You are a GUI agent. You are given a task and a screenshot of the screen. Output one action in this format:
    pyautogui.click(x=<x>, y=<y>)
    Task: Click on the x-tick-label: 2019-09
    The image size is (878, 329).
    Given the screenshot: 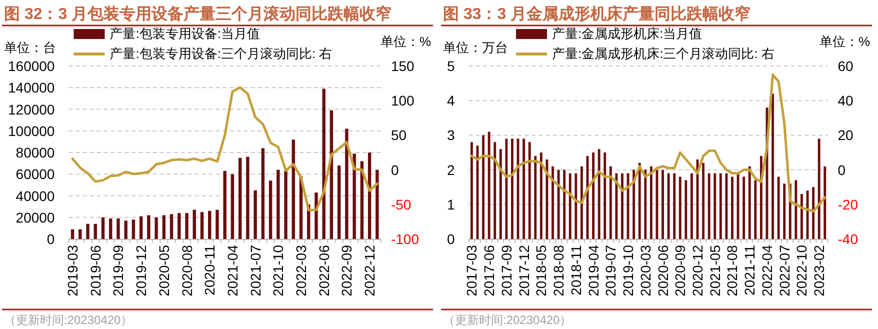 What is the action you would take?
    pyautogui.click(x=118, y=270)
    